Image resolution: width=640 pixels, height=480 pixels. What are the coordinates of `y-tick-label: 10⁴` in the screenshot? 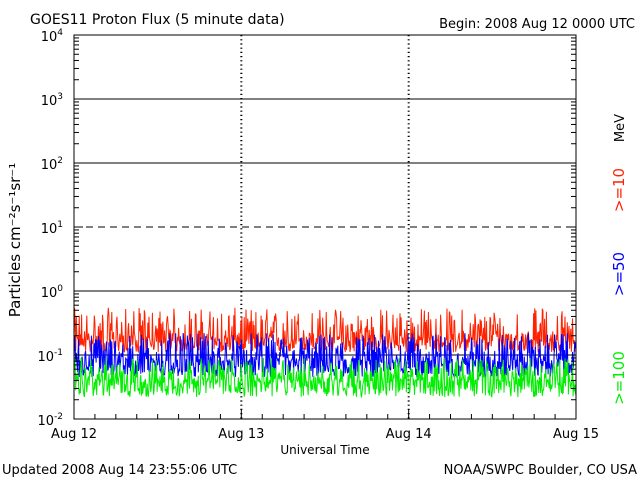 It's located at (52, 36).